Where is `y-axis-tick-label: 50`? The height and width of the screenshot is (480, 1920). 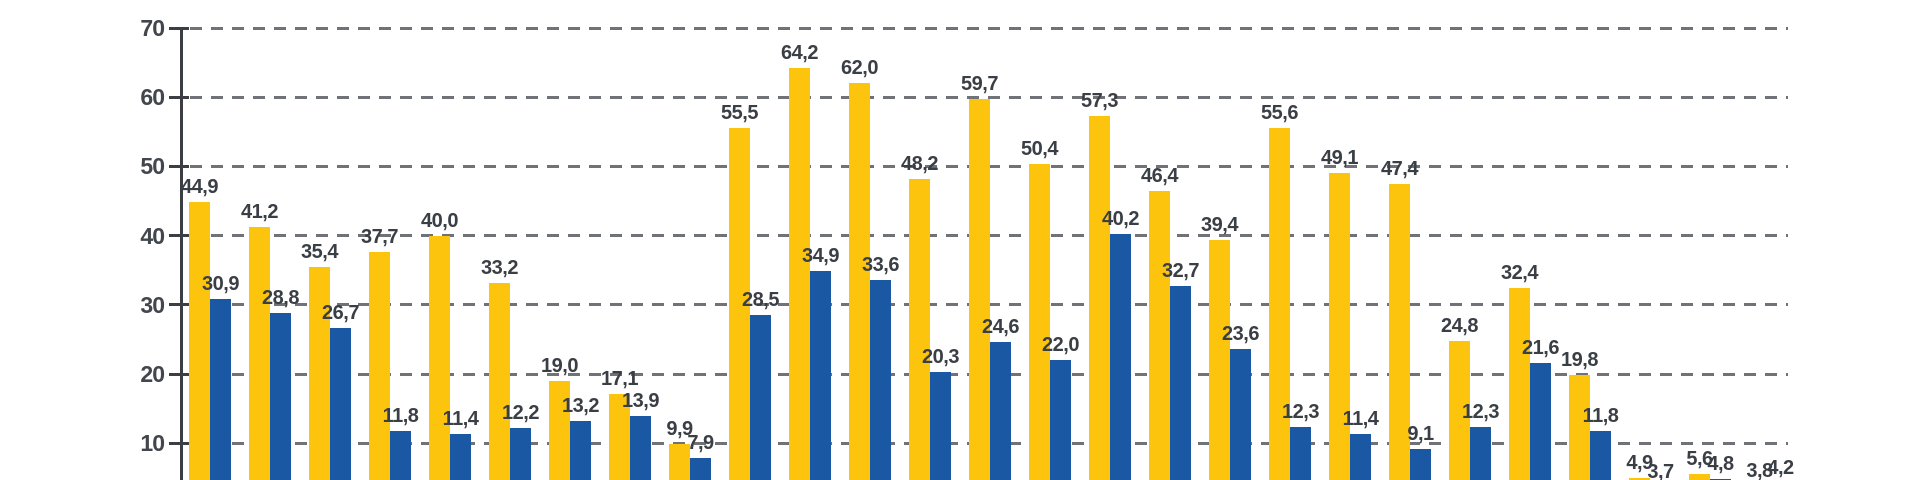
y-axis-tick-label: 50 is located at coordinates (152, 166).